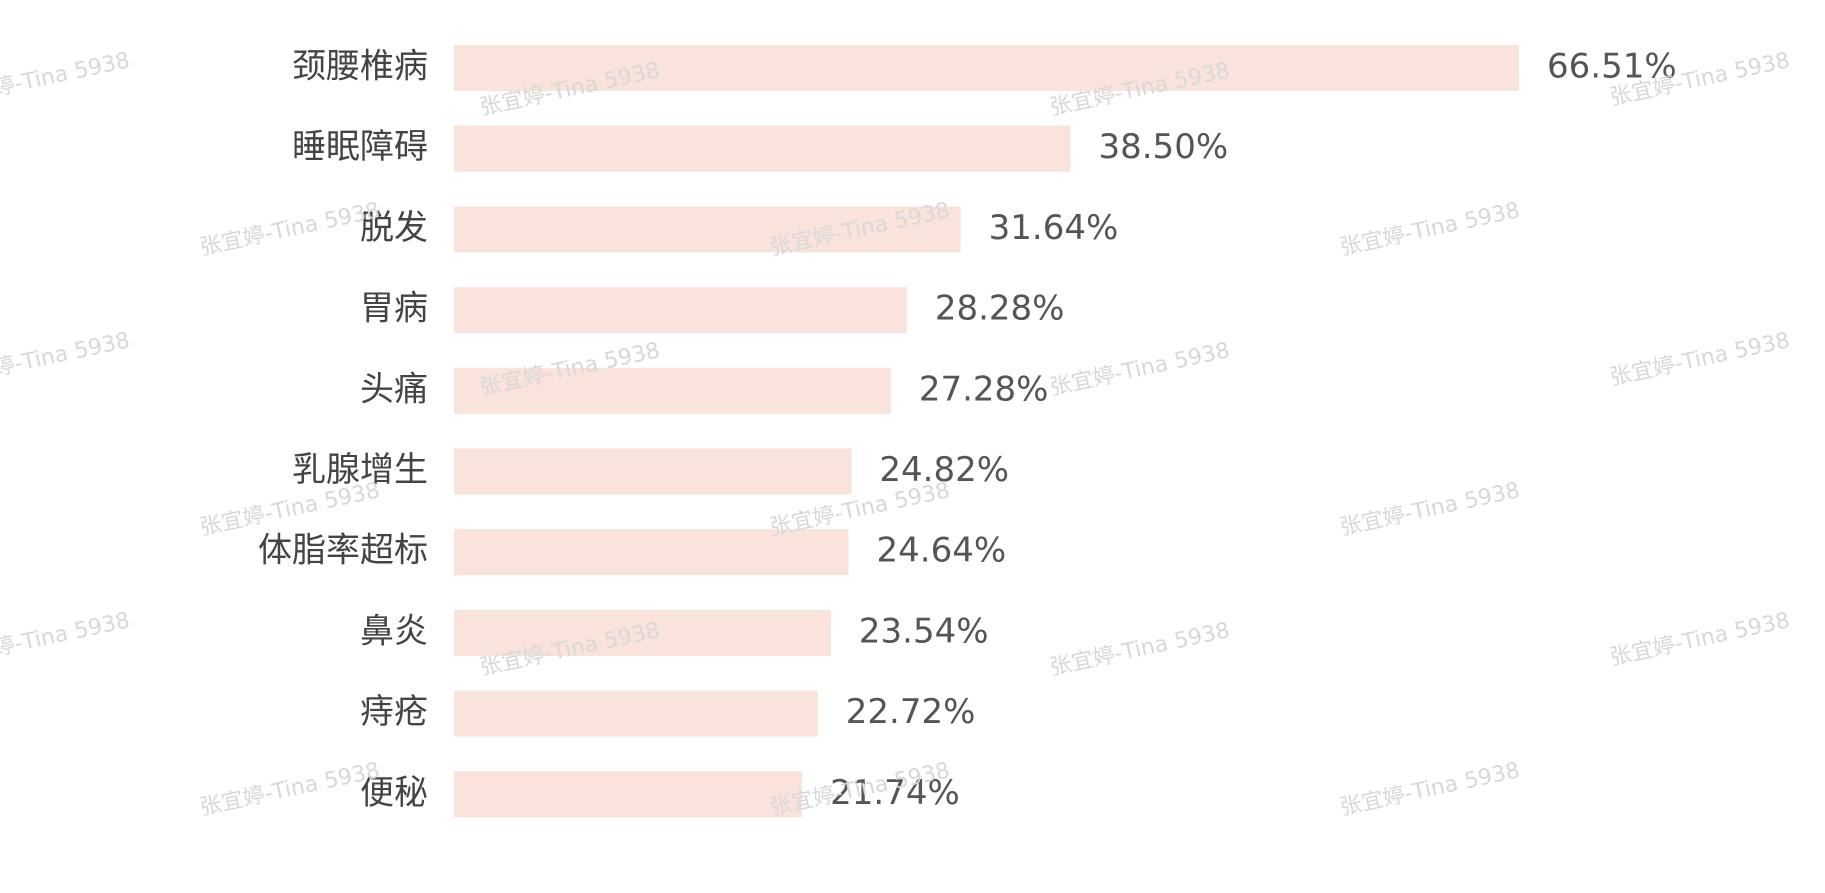 This screenshot has height=893, width=1825. What do you see at coordinates (394, 228) in the screenshot?
I see `category-label: 脱发` at bounding box center [394, 228].